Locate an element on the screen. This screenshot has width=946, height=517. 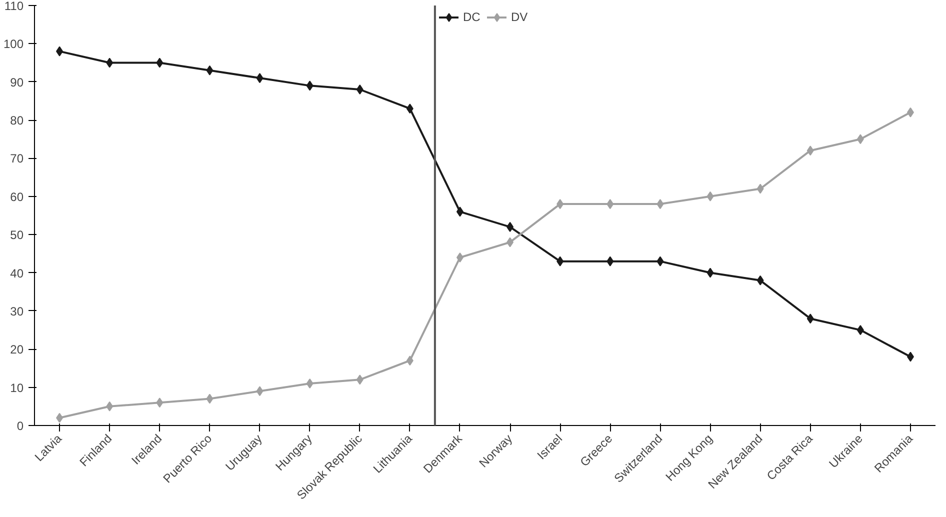
y-tick-label: 70 is located at coordinates (17, 159).